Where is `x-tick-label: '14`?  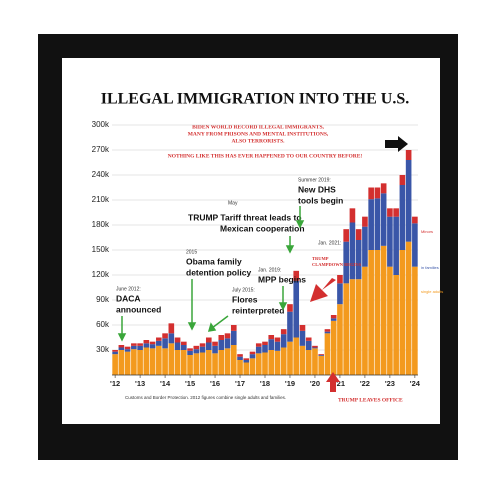 x-tick-label: '14 is located at coordinates (165, 383).